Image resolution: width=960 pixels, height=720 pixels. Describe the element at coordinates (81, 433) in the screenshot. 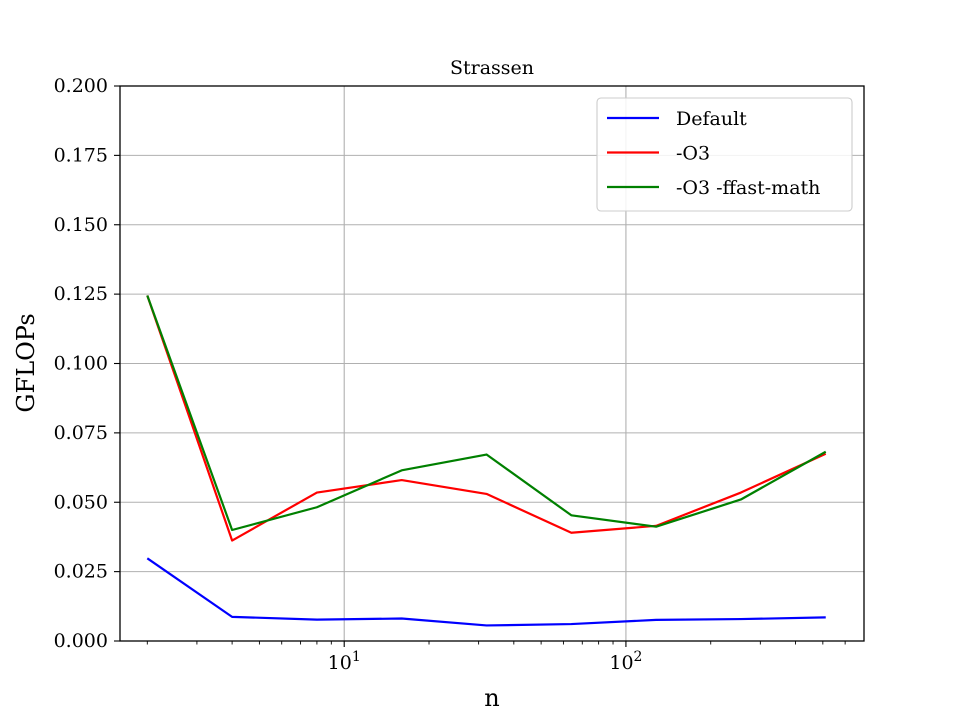

I see `y-tick-label: 0.075` at that location.